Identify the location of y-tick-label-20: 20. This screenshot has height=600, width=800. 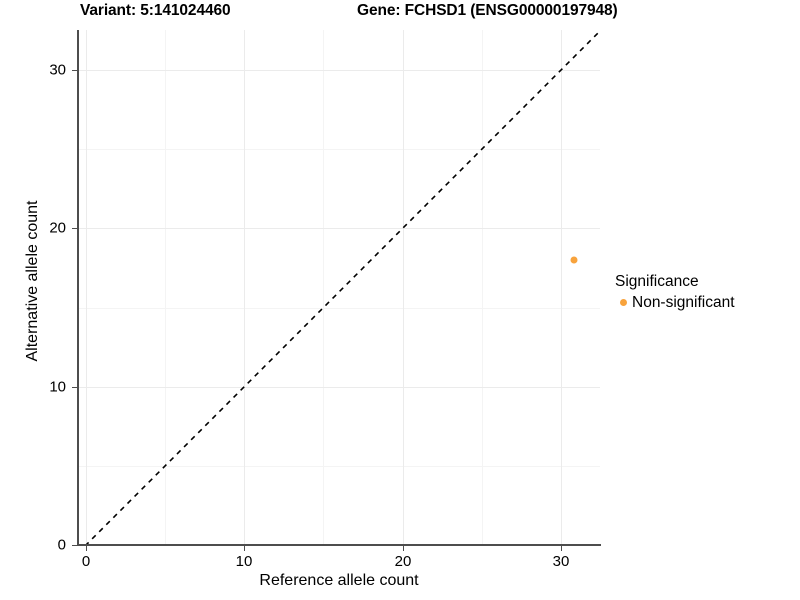
(57, 228).